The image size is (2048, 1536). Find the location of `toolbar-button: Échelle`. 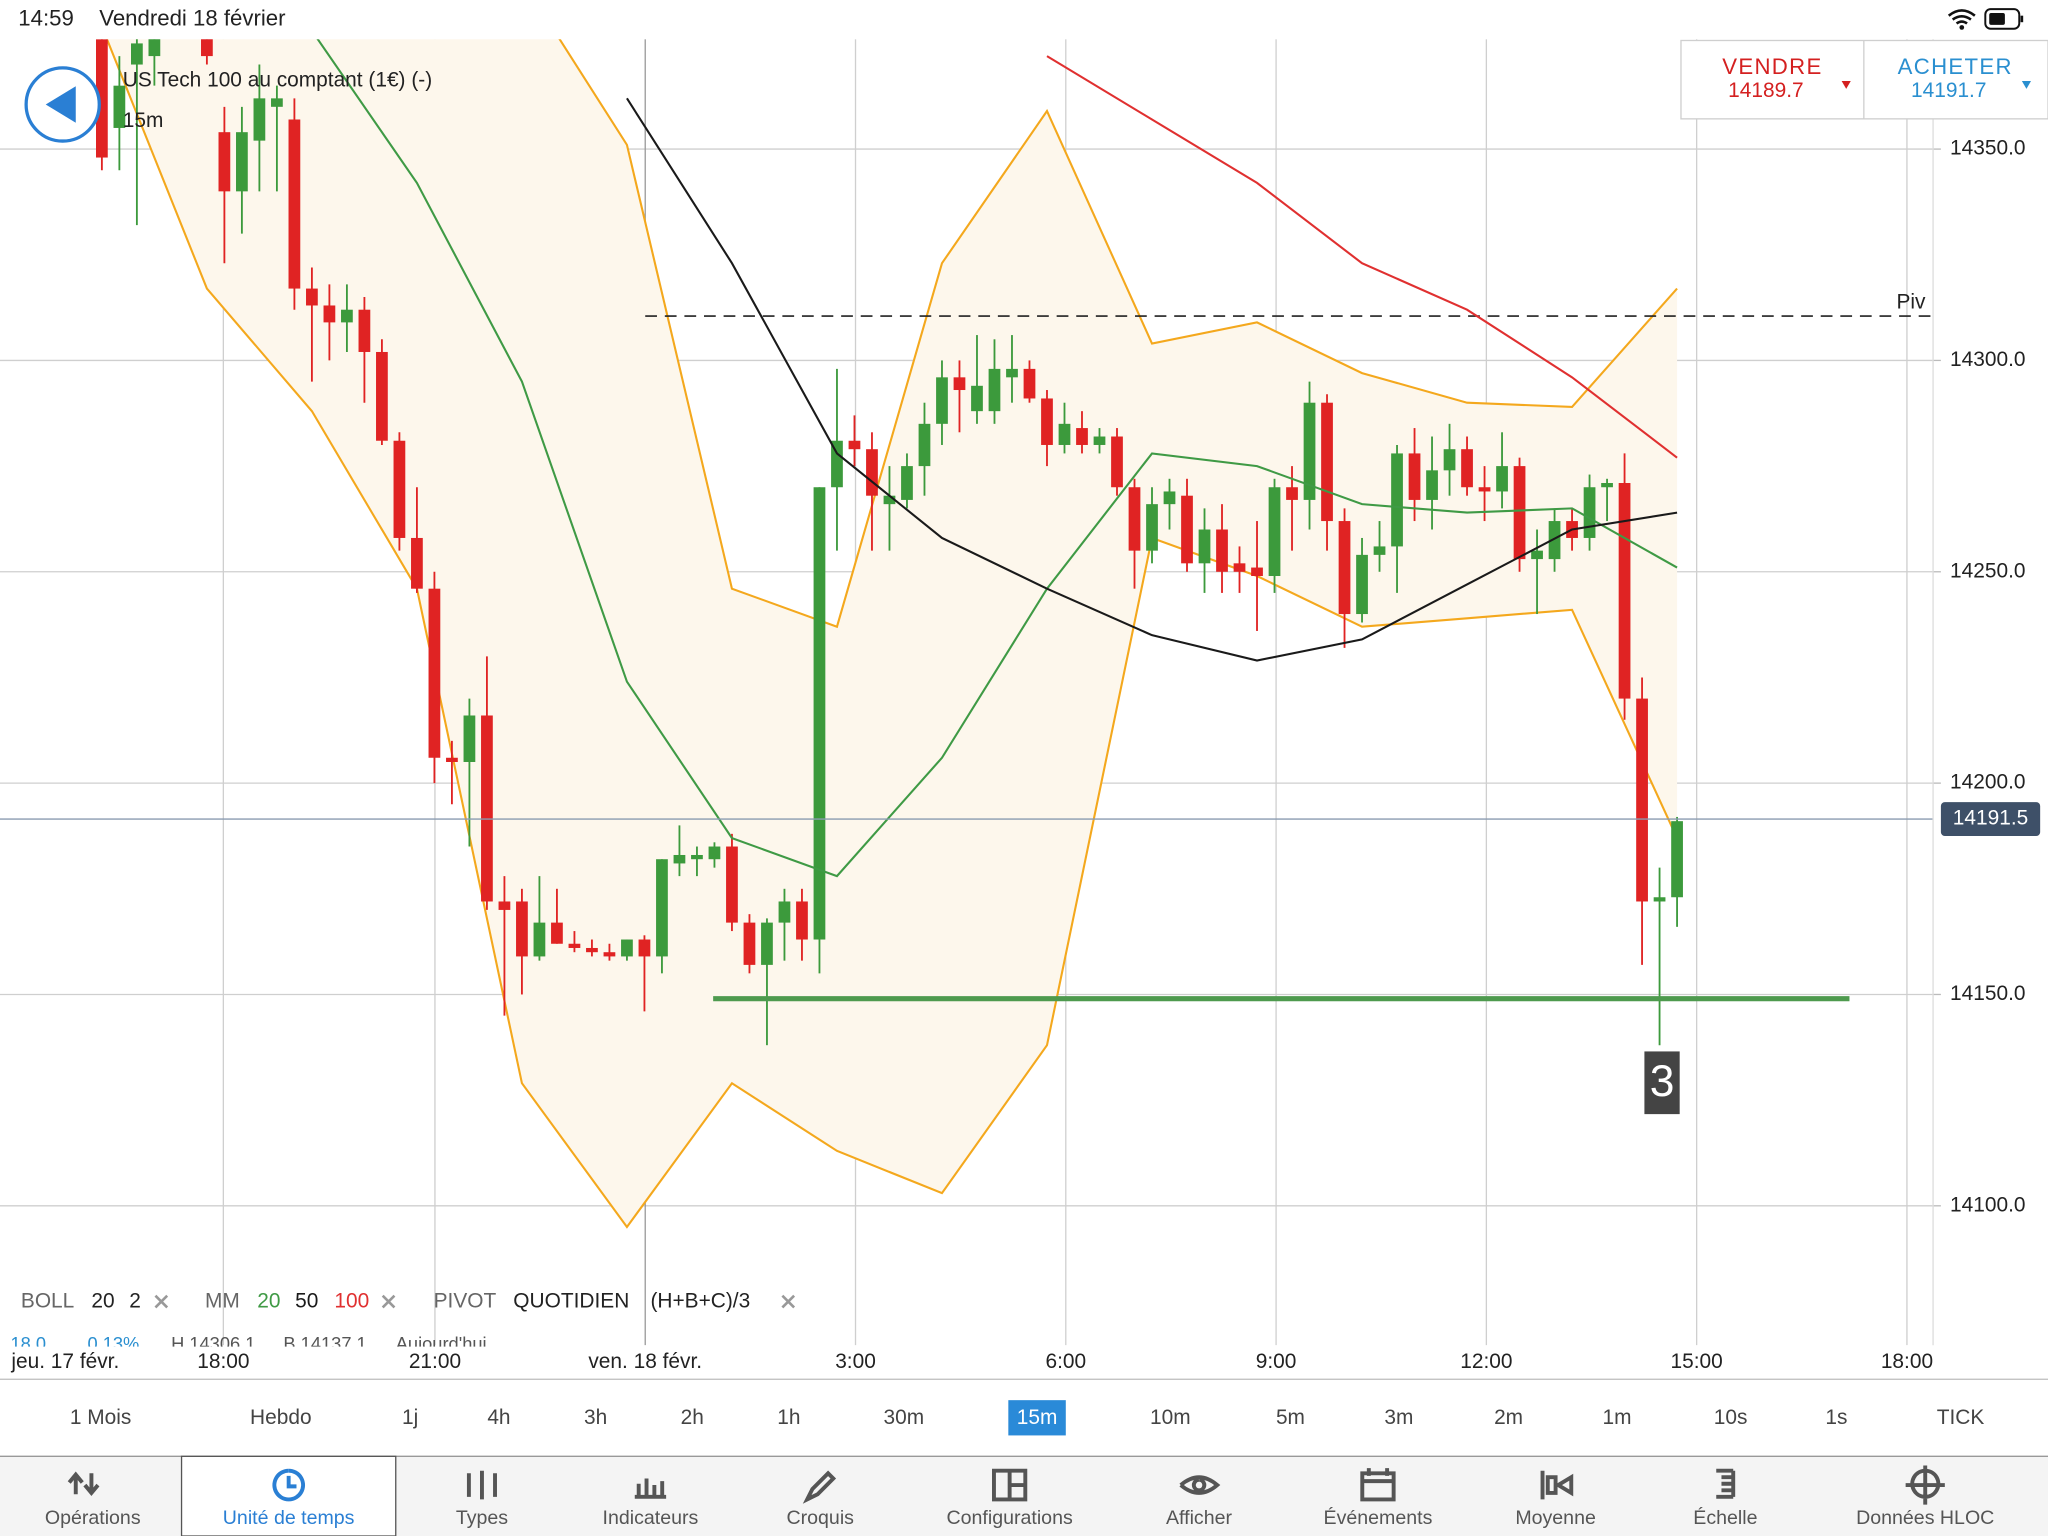

toolbar-button: Échelle is located at coordinates (1725, 1517).